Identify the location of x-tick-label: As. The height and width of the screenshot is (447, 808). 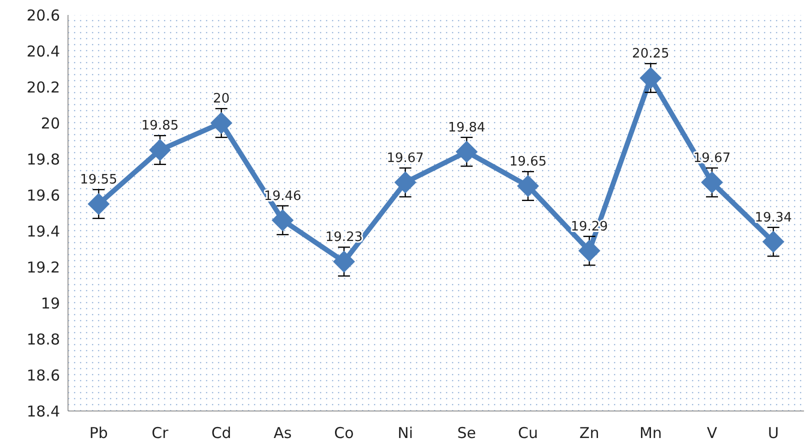
(283, 433).